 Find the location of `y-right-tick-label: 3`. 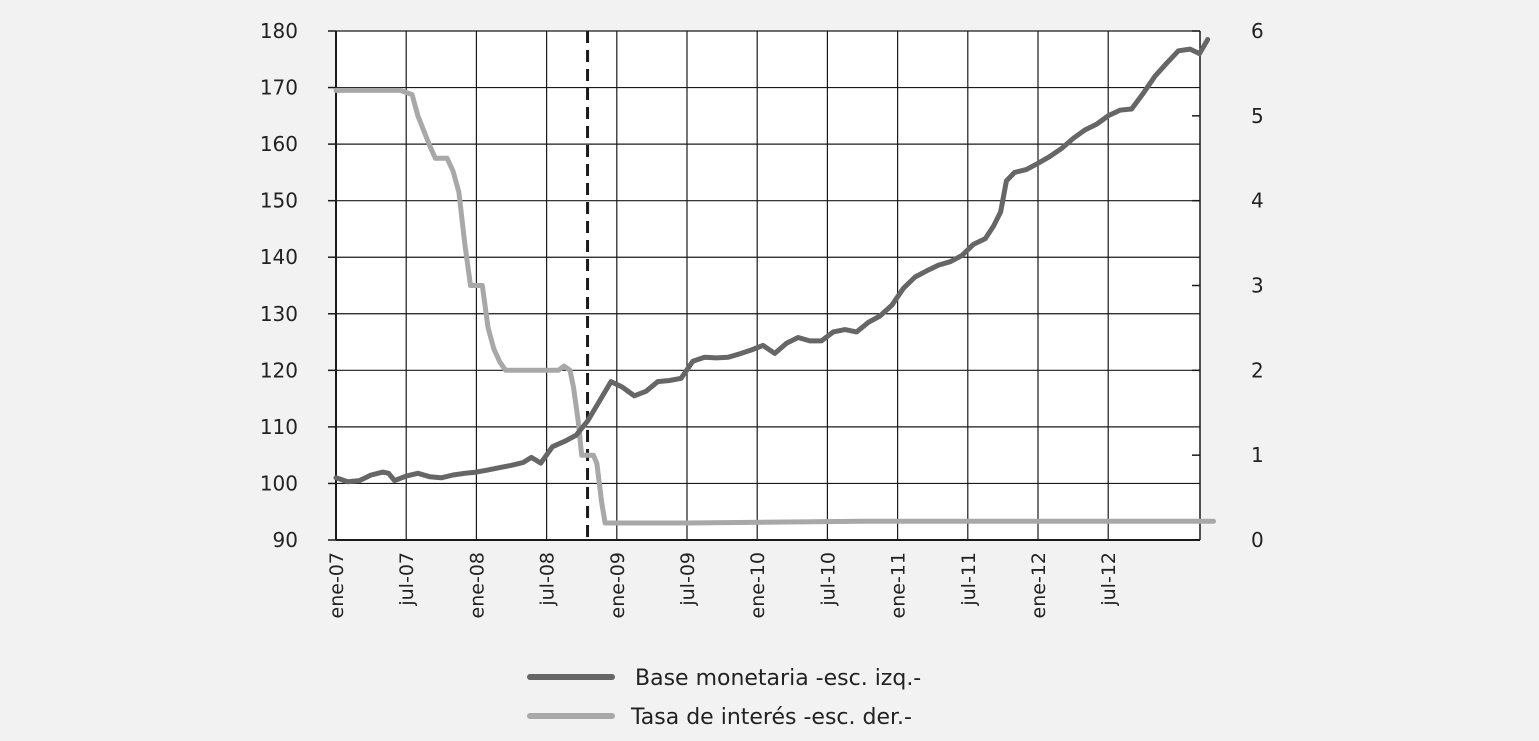

y-right-tick-label: 3 is located at coordinates (1257, 286).